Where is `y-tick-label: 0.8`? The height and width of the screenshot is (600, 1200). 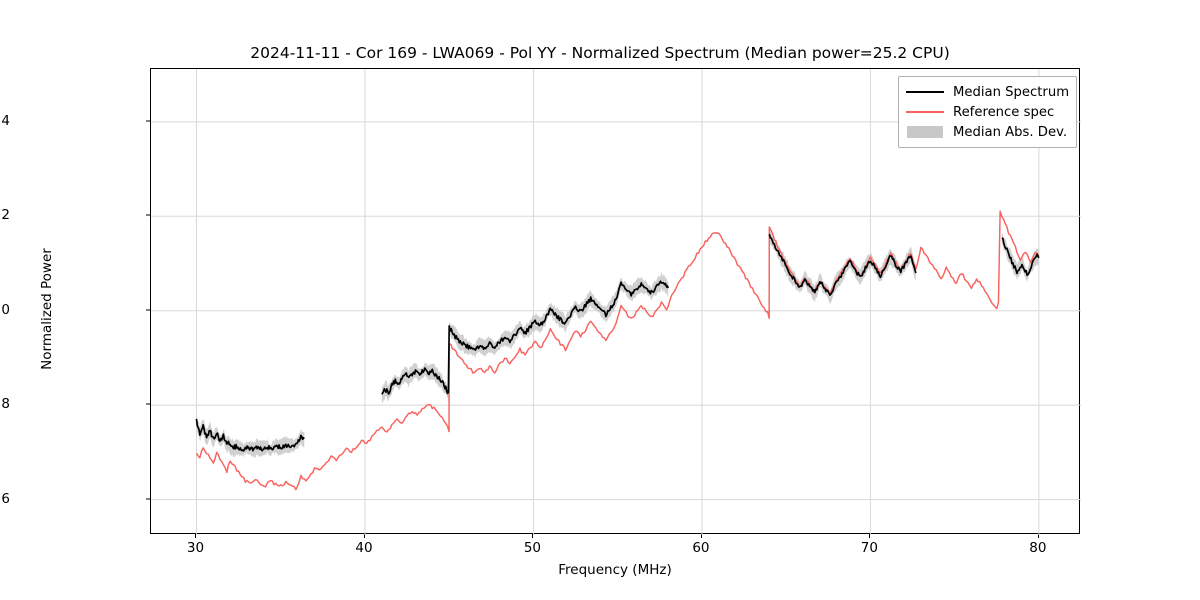 y-tick-label: 0.8 is located at coordinates (5, 404).